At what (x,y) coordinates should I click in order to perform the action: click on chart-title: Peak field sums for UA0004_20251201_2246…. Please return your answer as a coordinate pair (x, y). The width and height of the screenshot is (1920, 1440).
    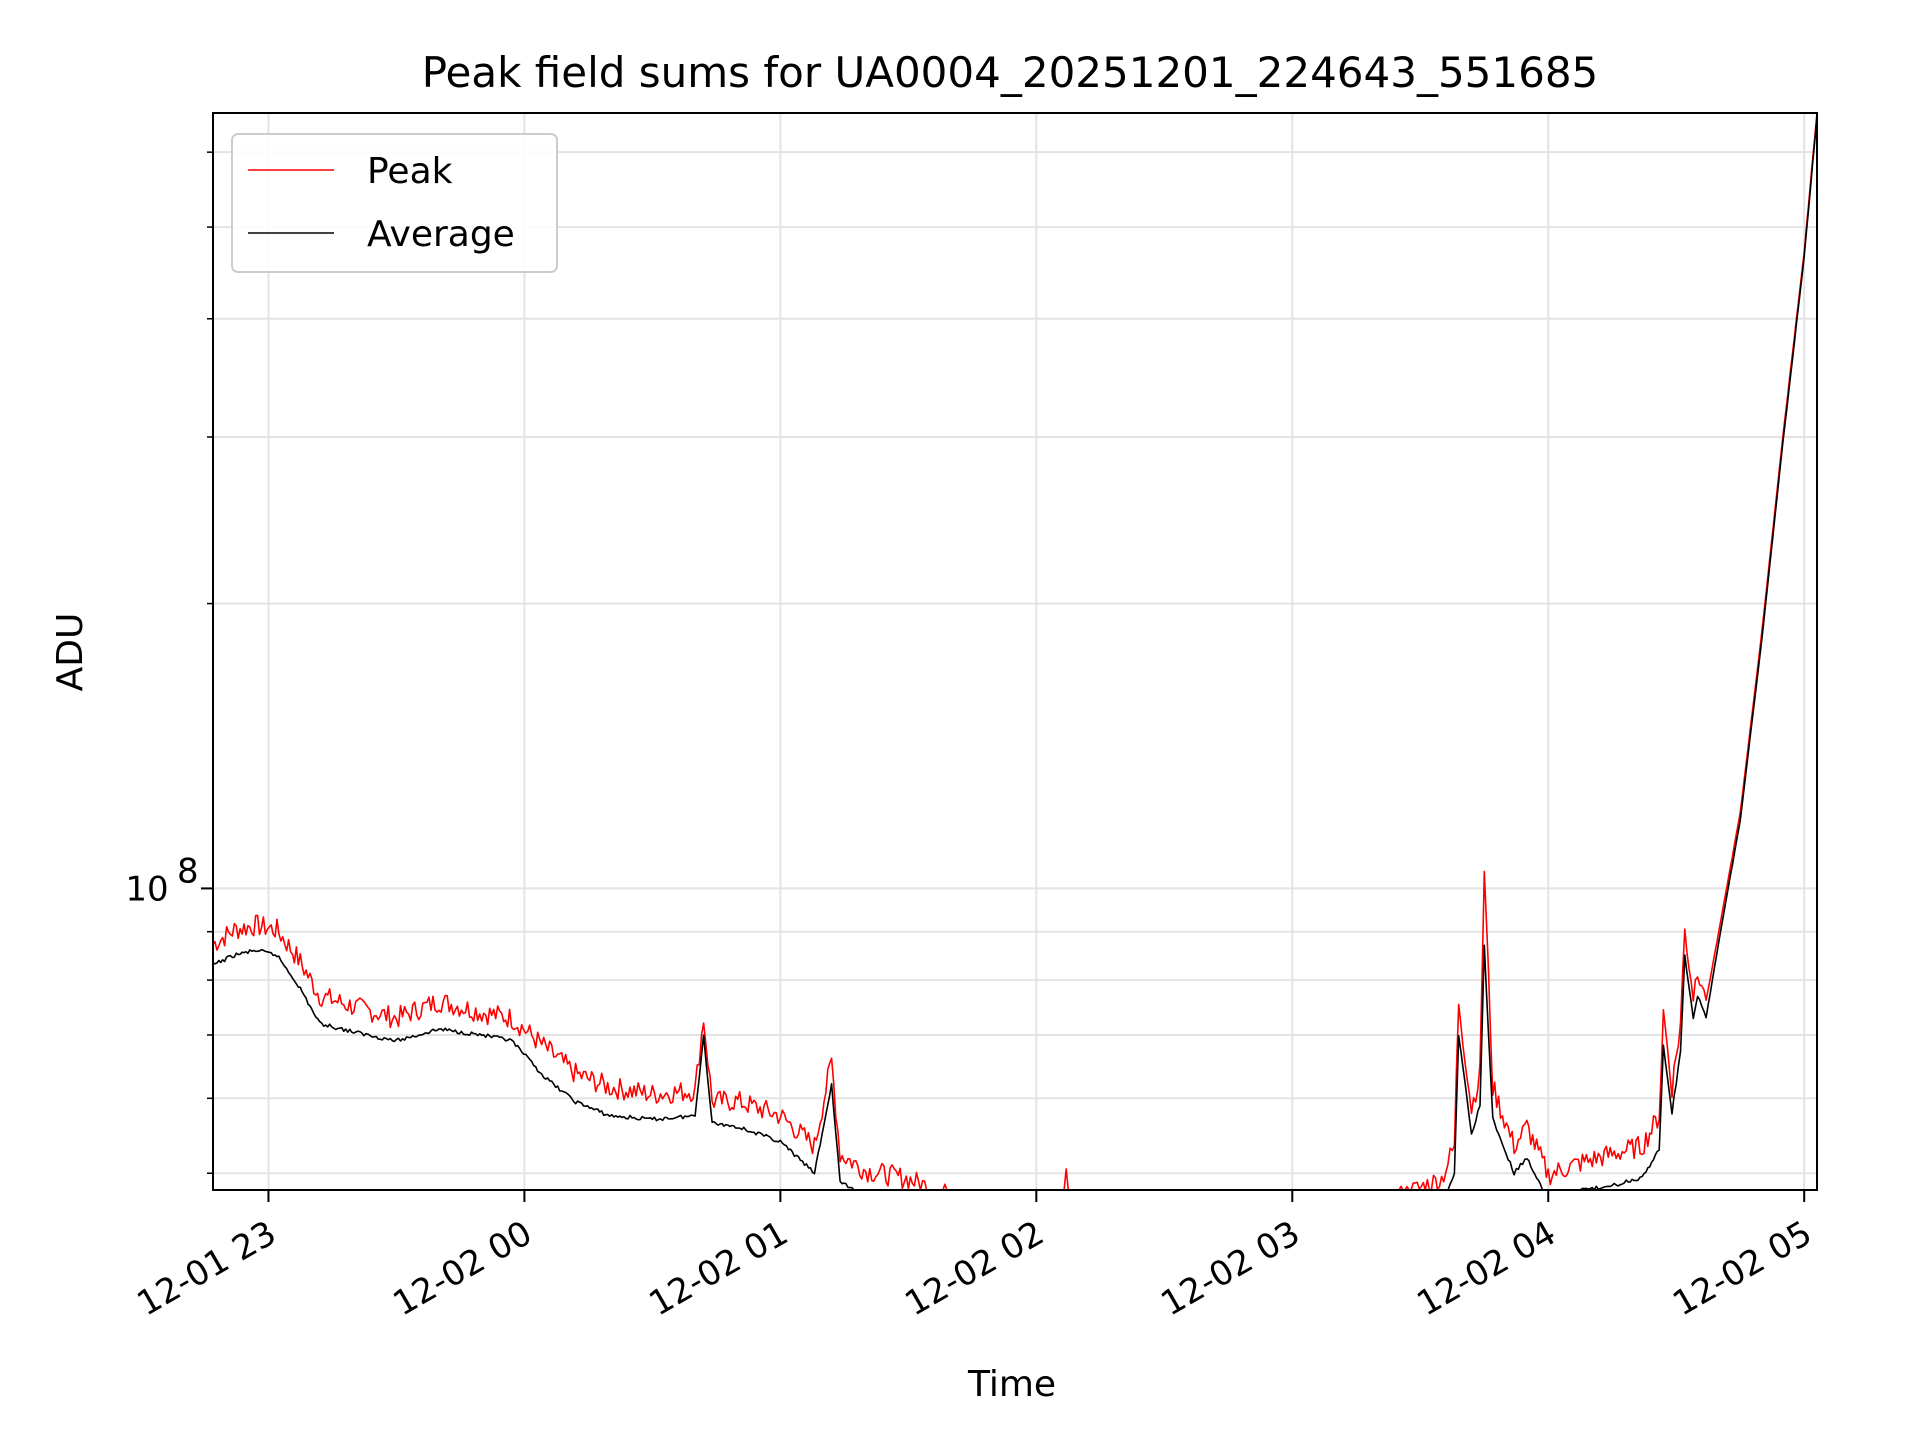
    Looking at the image, I should click on (1010, 72).